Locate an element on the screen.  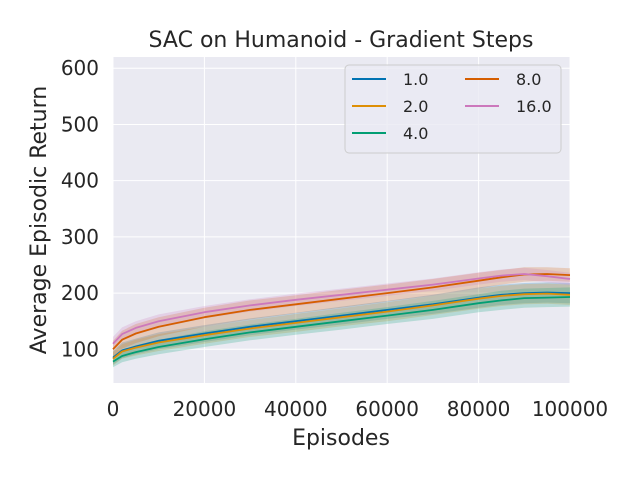
series-line-4.0 is located at coordinates (341, 329).